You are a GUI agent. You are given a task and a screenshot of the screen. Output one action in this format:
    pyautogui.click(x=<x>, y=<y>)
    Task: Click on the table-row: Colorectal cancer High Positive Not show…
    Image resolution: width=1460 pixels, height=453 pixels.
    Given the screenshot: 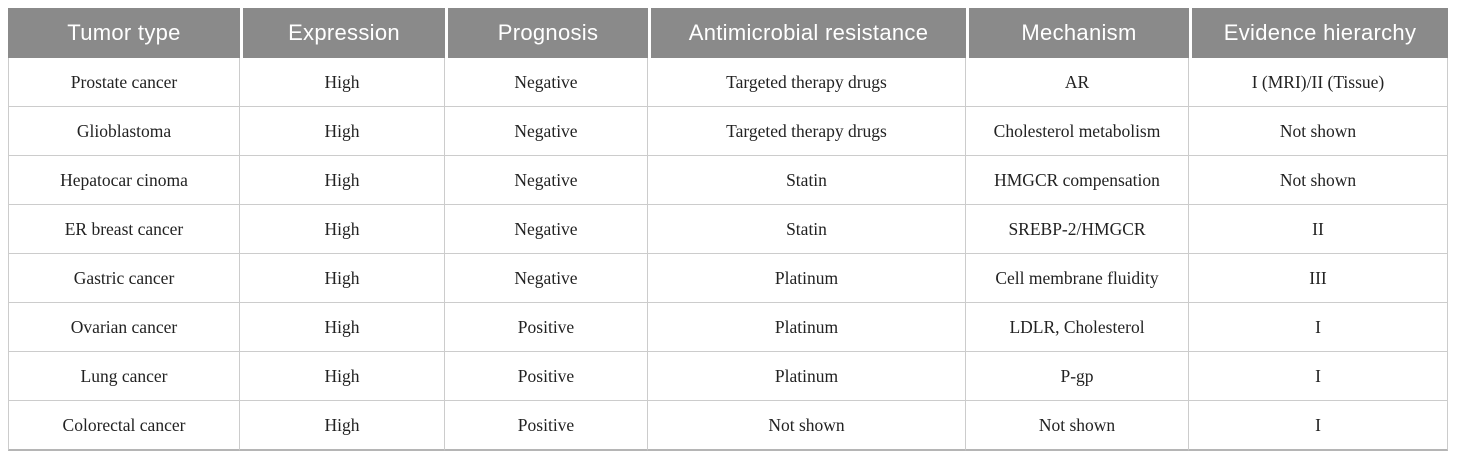 What is the action you would take?
    pyautogui.click(x=728, y=426)
    